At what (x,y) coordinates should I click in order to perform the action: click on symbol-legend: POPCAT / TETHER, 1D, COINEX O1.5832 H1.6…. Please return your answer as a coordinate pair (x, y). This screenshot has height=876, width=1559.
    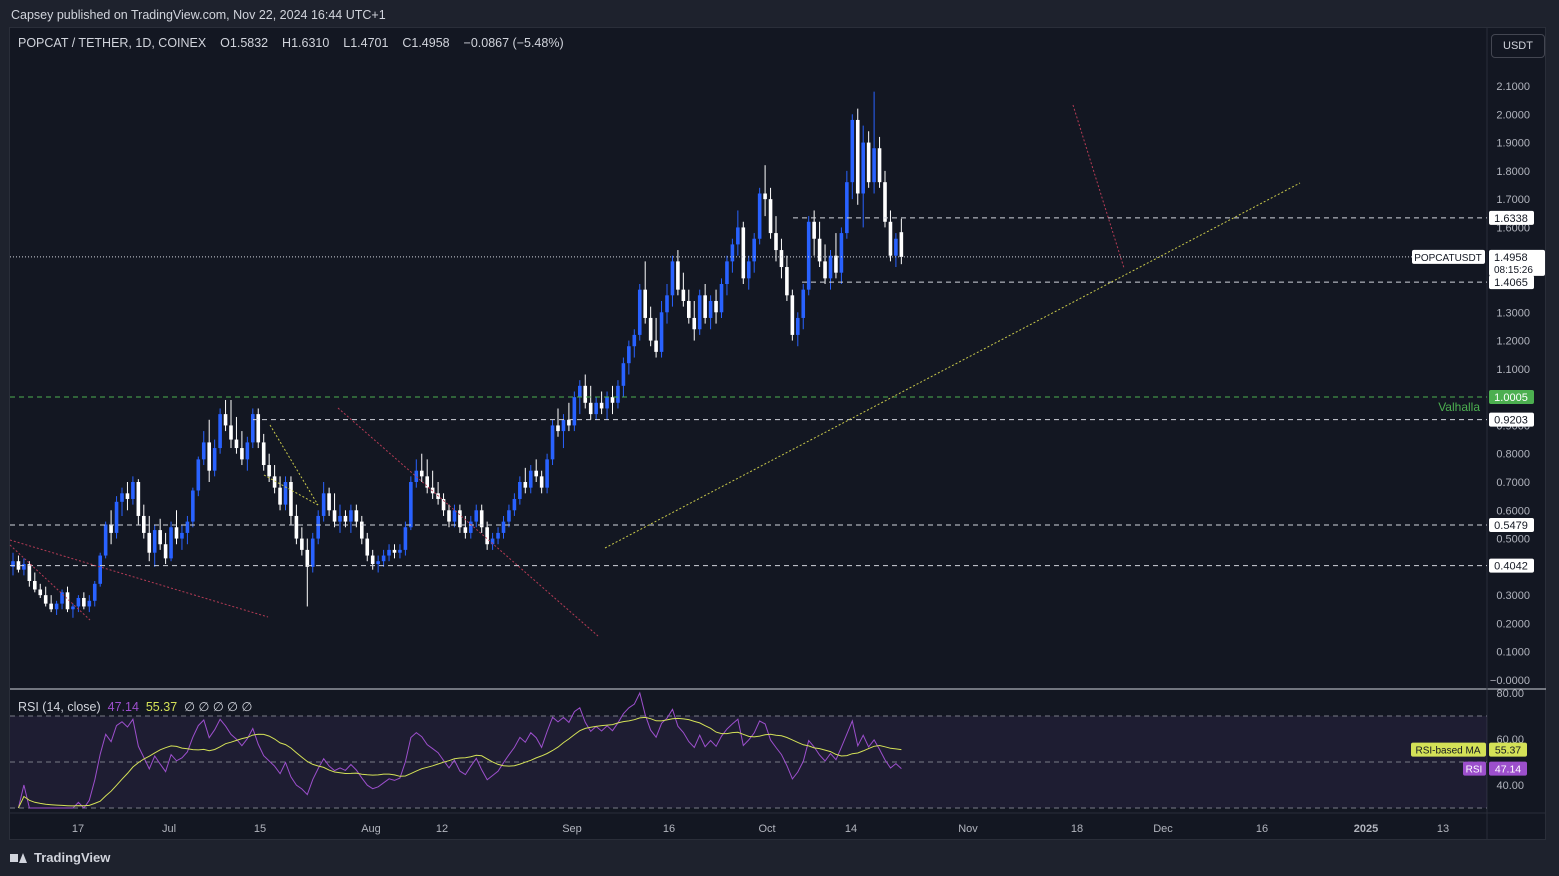
    Looking at the image, I should click on (291, 43).